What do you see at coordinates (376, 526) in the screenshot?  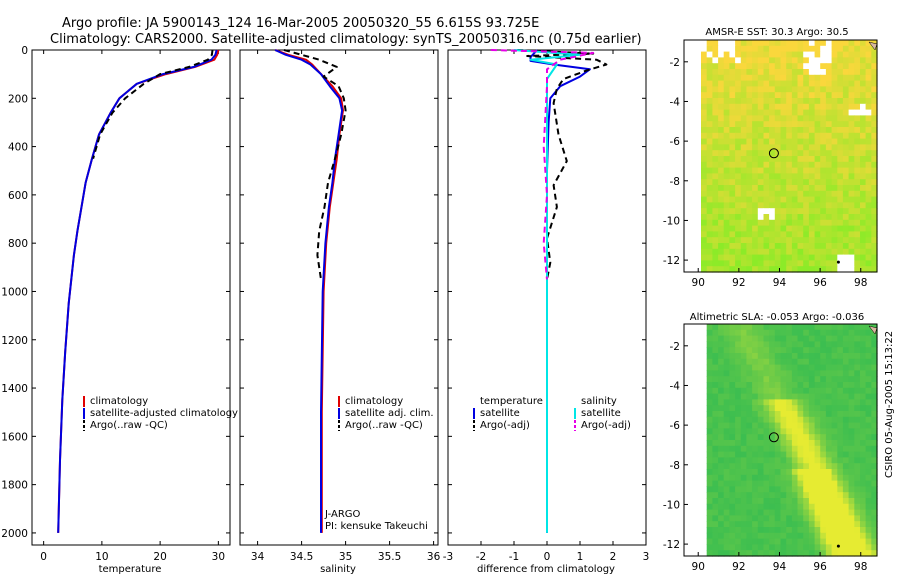 I see `annotation-pi: PI: kensuke Takeuchi` at bounding box center [376, 526].